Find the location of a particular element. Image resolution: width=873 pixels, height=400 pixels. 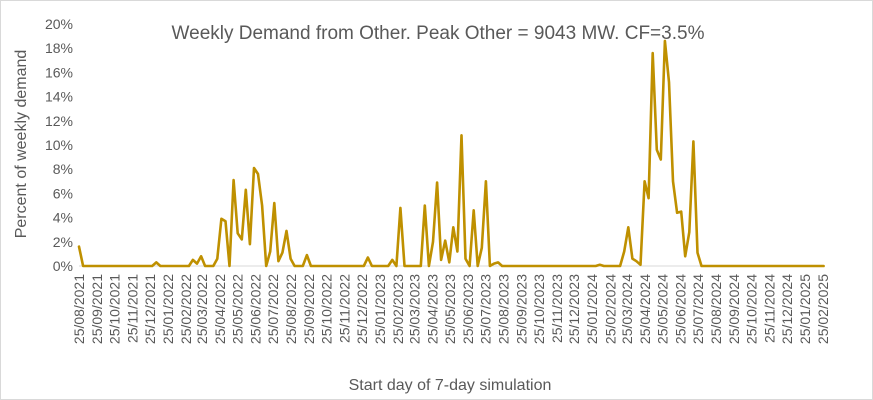

x-tick-label: 25/08/2024 is located at coordinates (716, 309).